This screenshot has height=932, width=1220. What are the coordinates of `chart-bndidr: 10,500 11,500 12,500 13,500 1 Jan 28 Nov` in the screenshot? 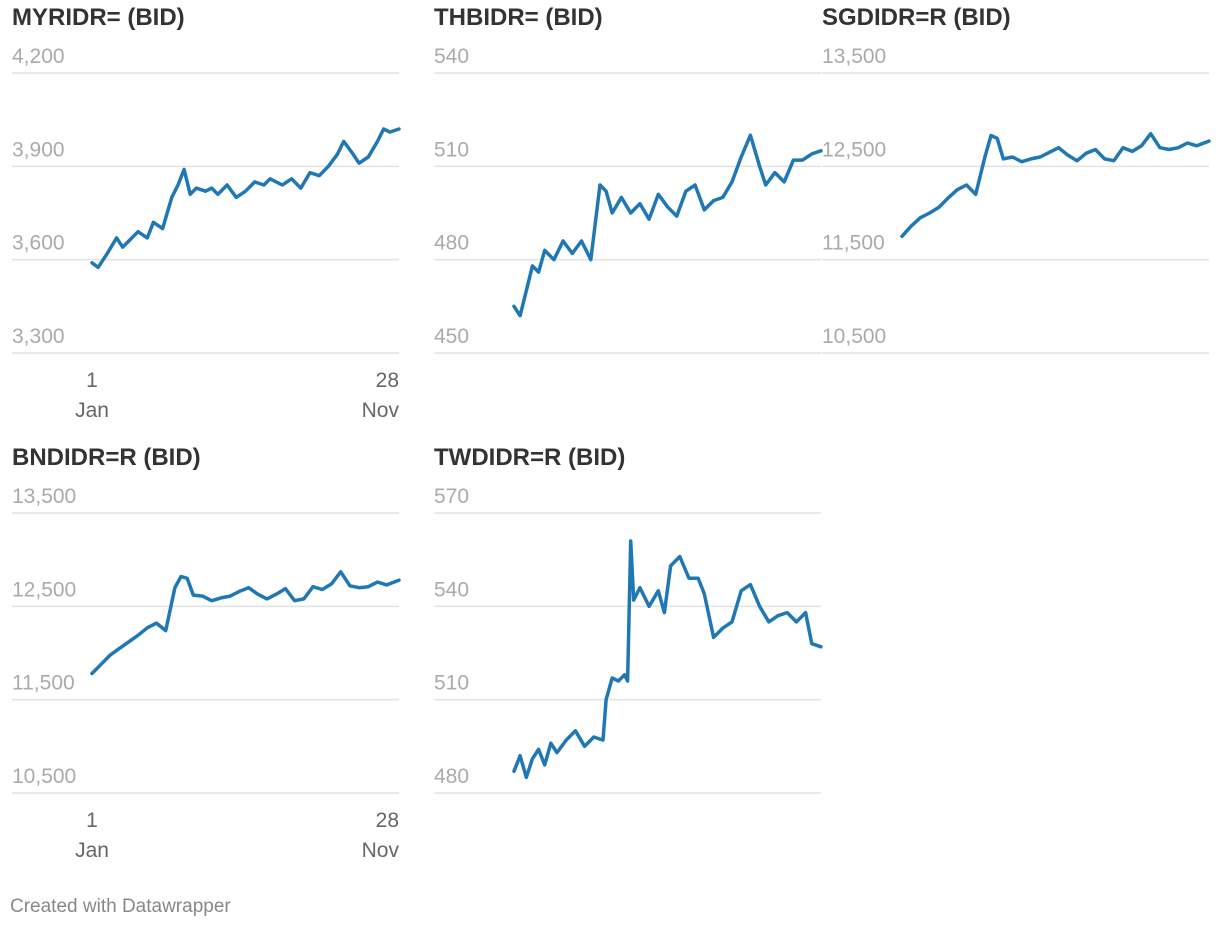 It's located at (206, 673).